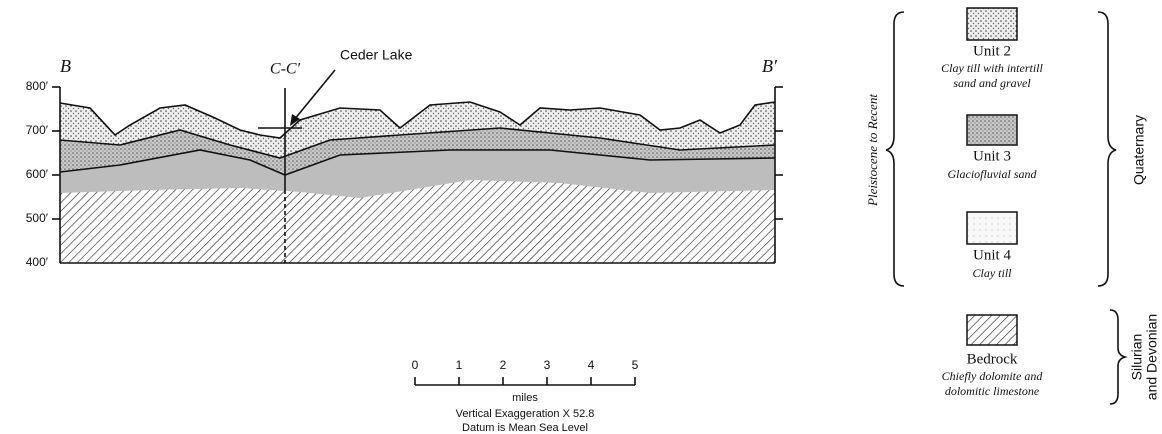 This screenshot has height=434, width=1162. What do you see at coordinates (992, 359) in the screenshot?
I see `legend-label: Bedrock` at bounding box center [992, 359].